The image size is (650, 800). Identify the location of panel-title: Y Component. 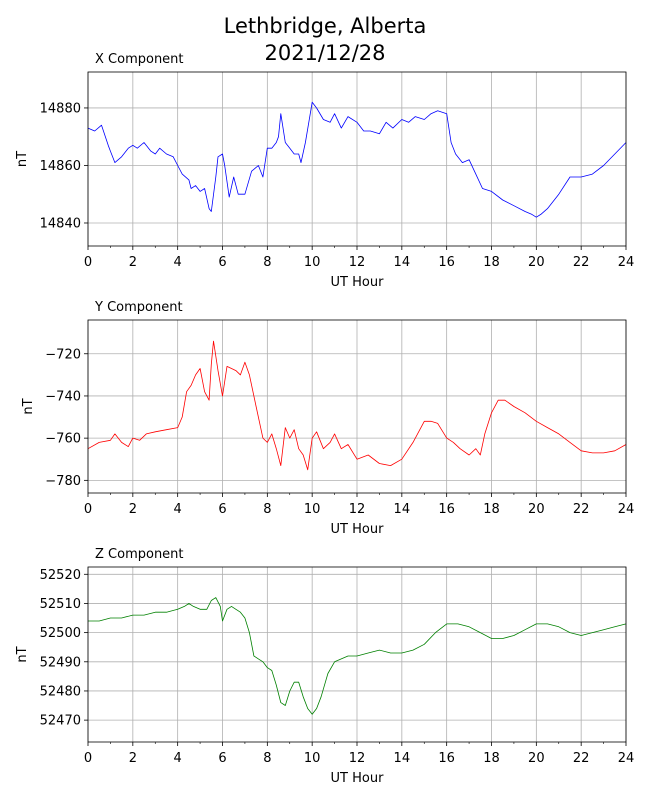
(138, 307).